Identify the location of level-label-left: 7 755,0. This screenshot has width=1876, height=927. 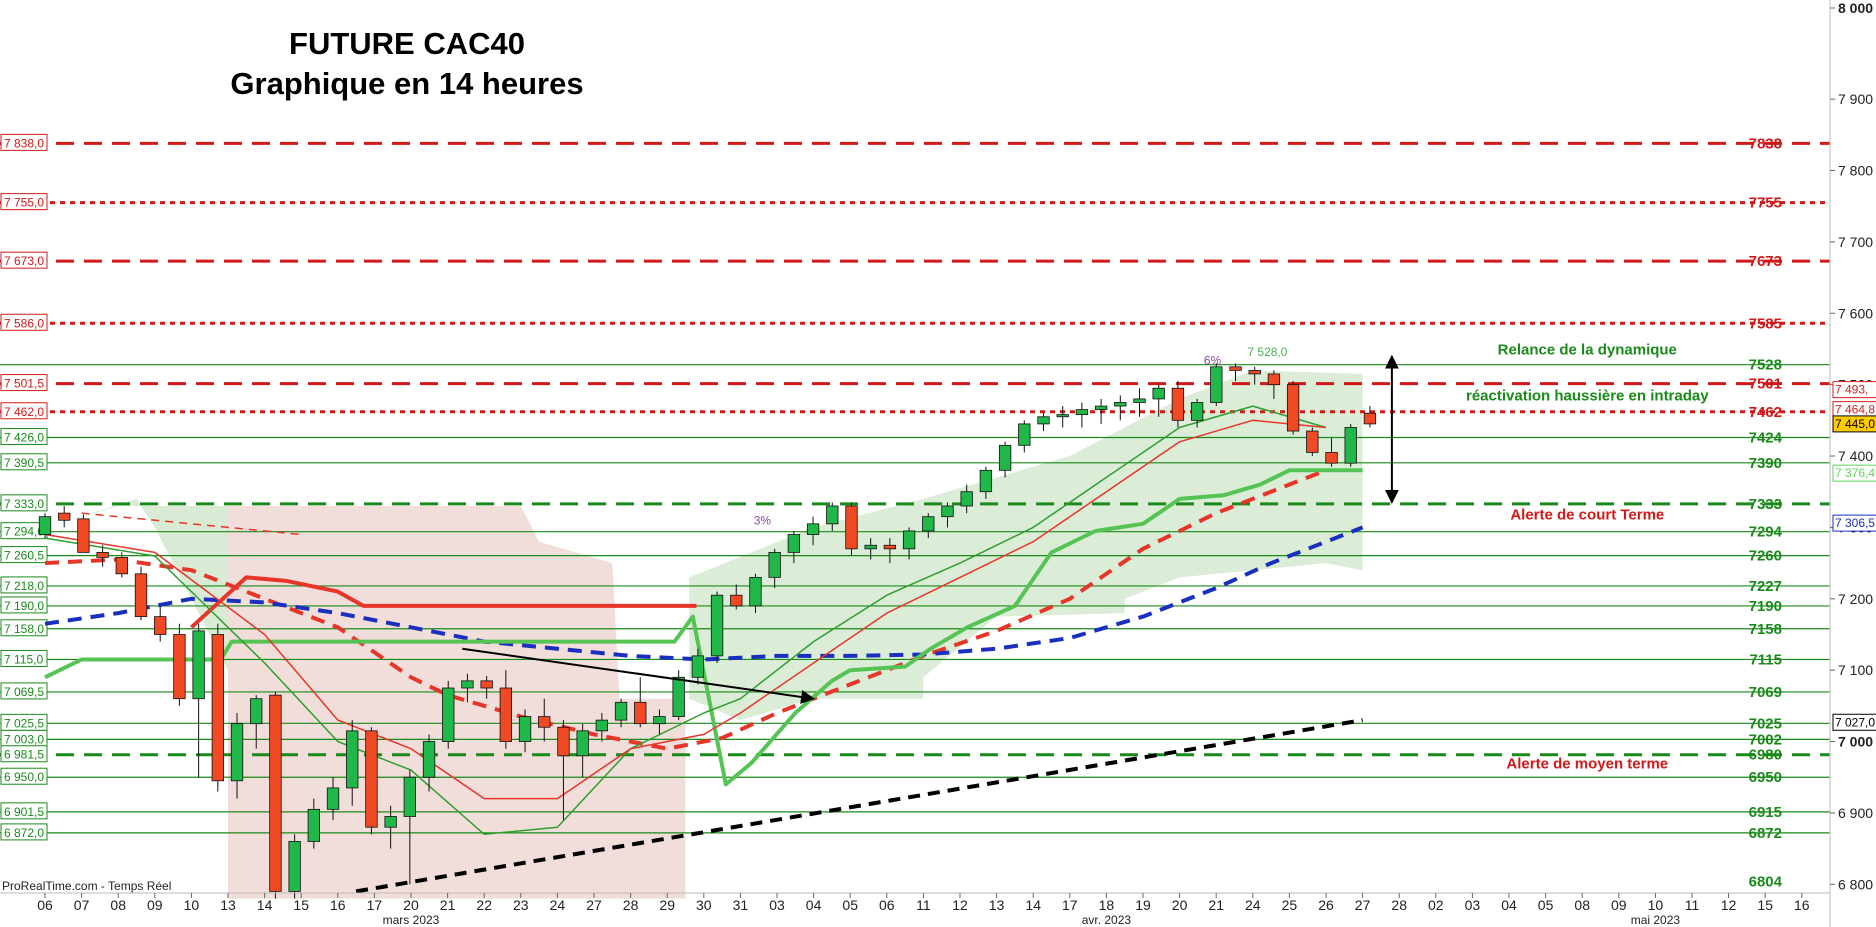
(24, 203).